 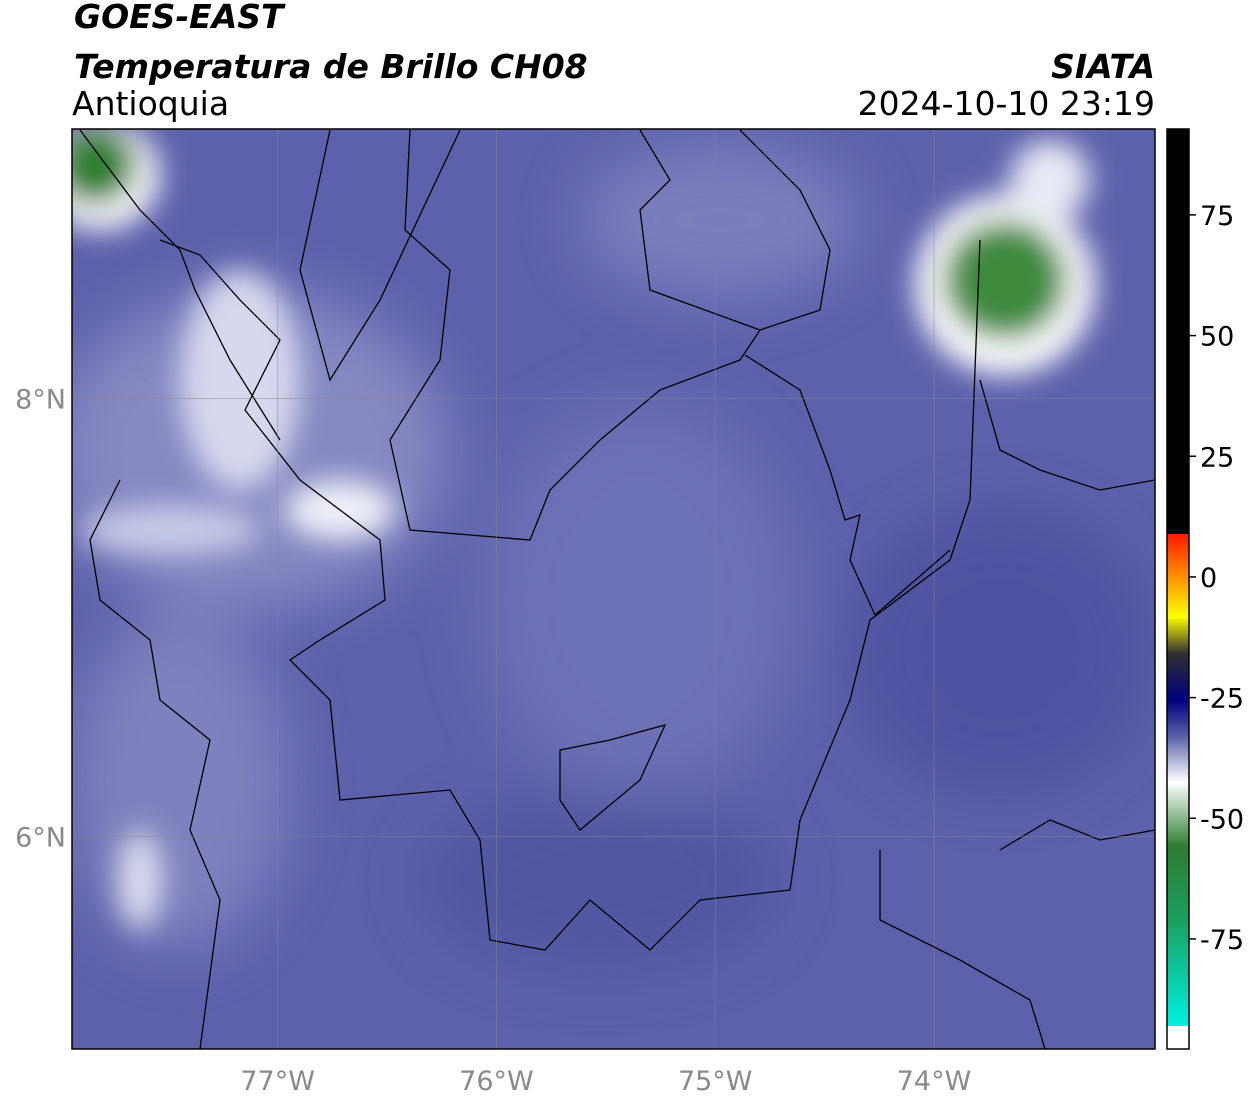 What do you see at coordinates (277, 1081) in the screenshot?
I see `x-tick-label: 77°W` at bounding box center [277, 1081].